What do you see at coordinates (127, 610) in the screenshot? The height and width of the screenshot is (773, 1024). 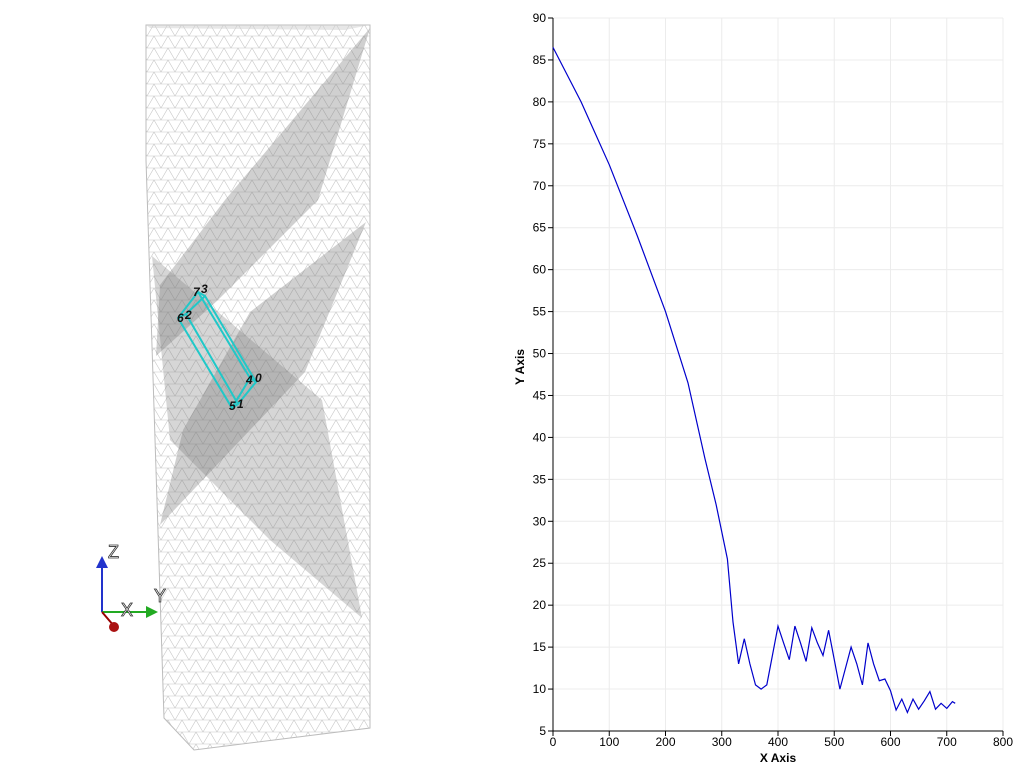 I see `x-axis-label: X` at bounding box center [127, 610].